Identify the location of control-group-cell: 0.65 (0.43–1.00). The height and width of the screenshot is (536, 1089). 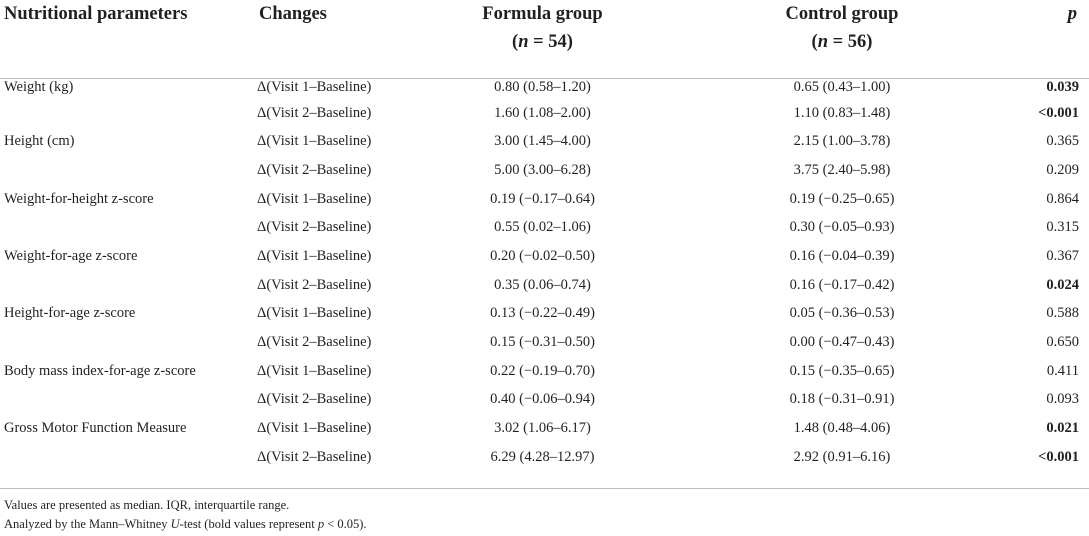
(842, 86).